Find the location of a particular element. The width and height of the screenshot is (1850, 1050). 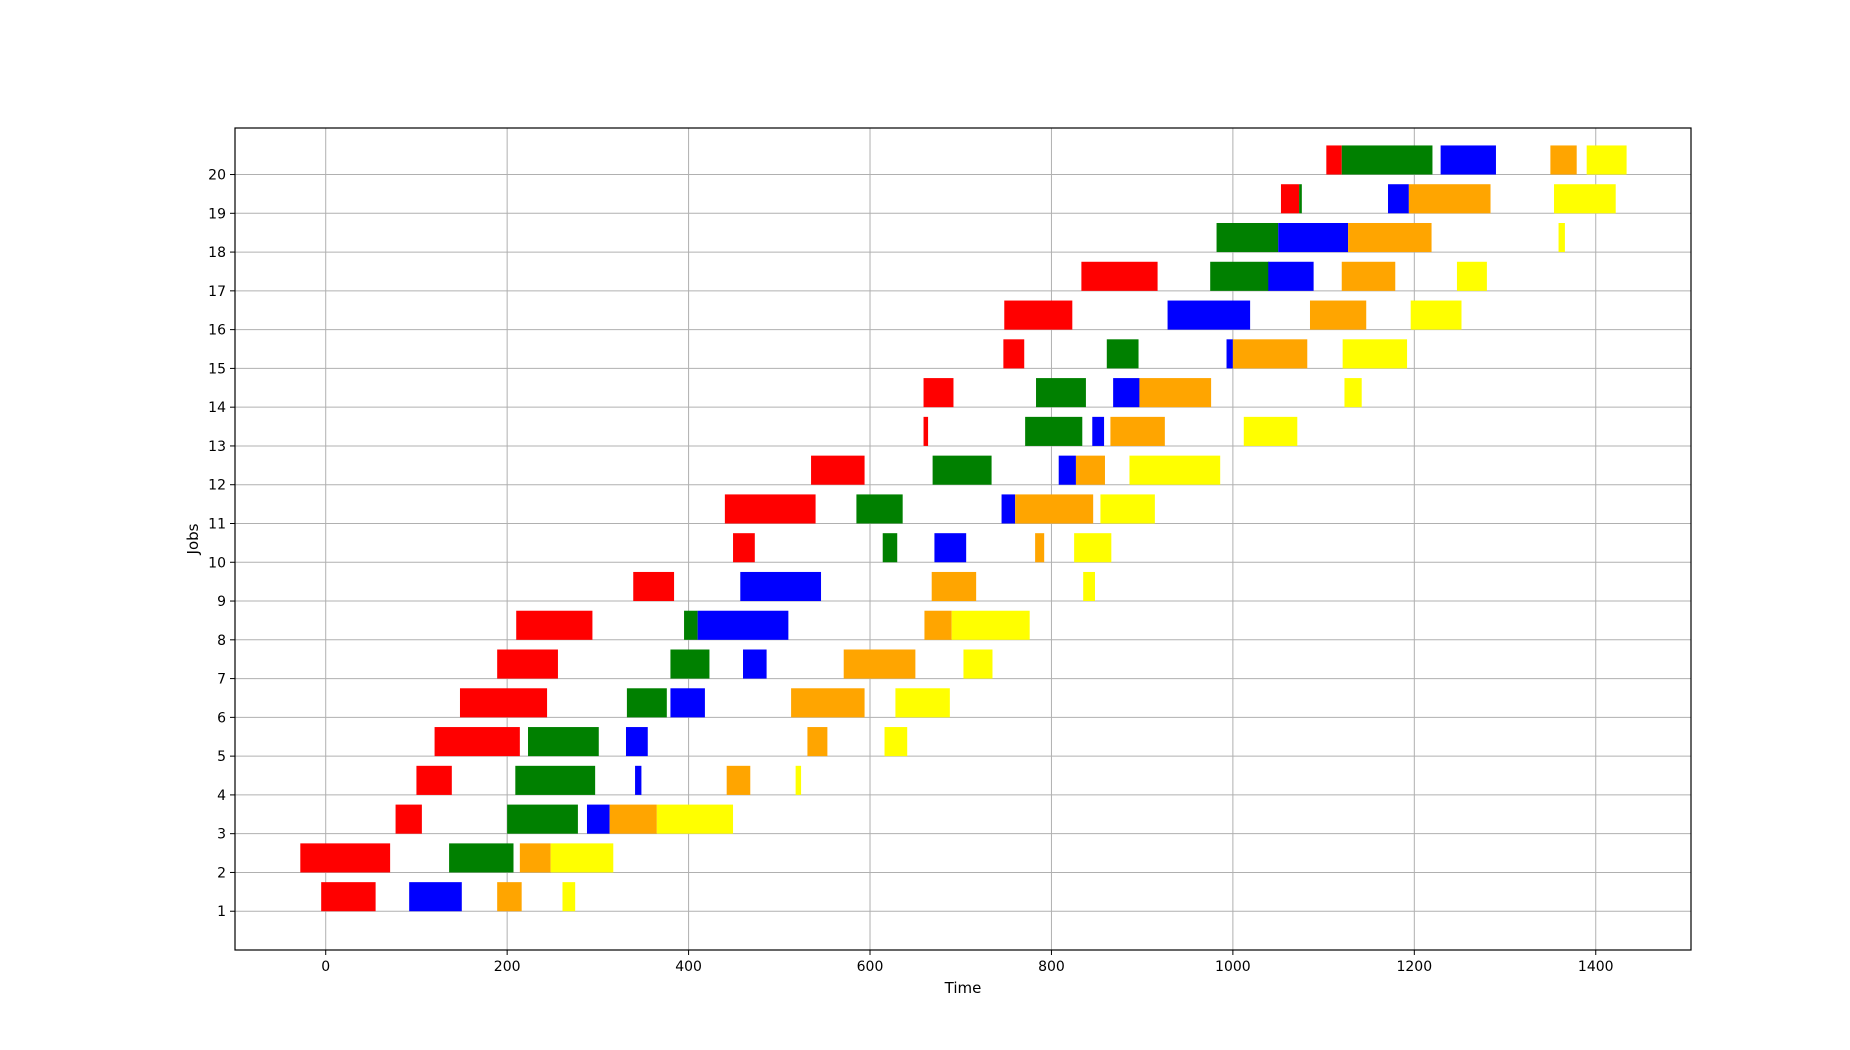

x-tick-label: 200 is located at coordinates (507, 967).